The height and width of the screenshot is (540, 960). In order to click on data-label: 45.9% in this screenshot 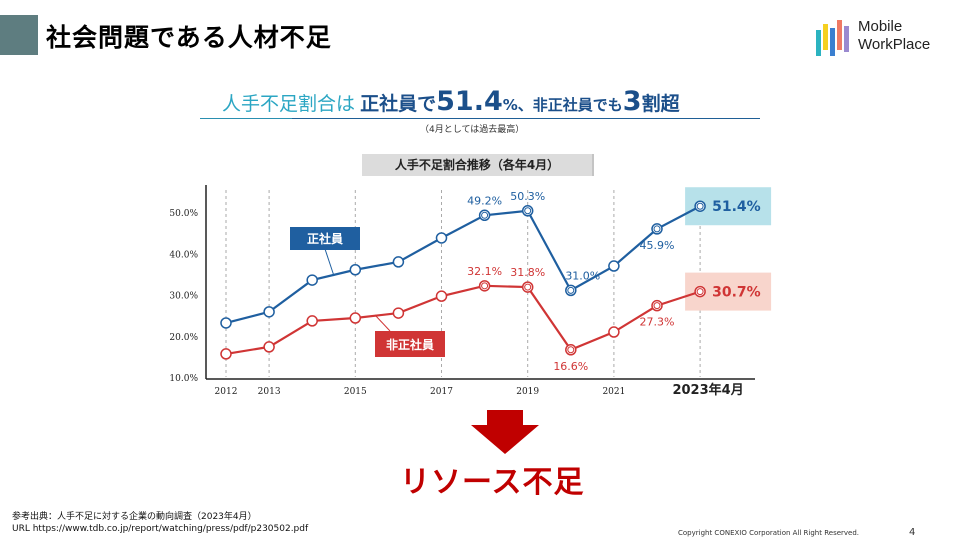, I will do `click(657, 245)`.